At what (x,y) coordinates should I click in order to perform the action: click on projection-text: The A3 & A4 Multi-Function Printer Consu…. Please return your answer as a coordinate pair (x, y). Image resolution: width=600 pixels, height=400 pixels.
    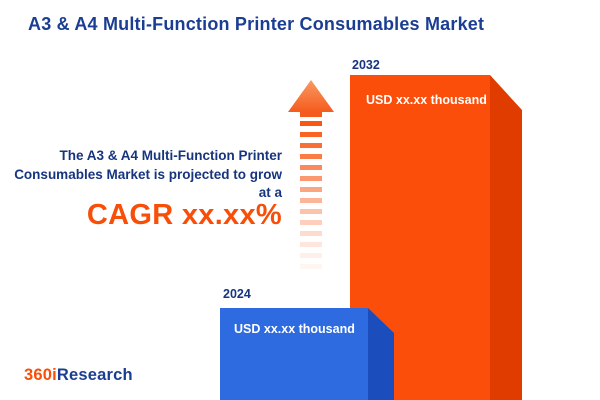
    Looking at the image, I should click on (148, 174).